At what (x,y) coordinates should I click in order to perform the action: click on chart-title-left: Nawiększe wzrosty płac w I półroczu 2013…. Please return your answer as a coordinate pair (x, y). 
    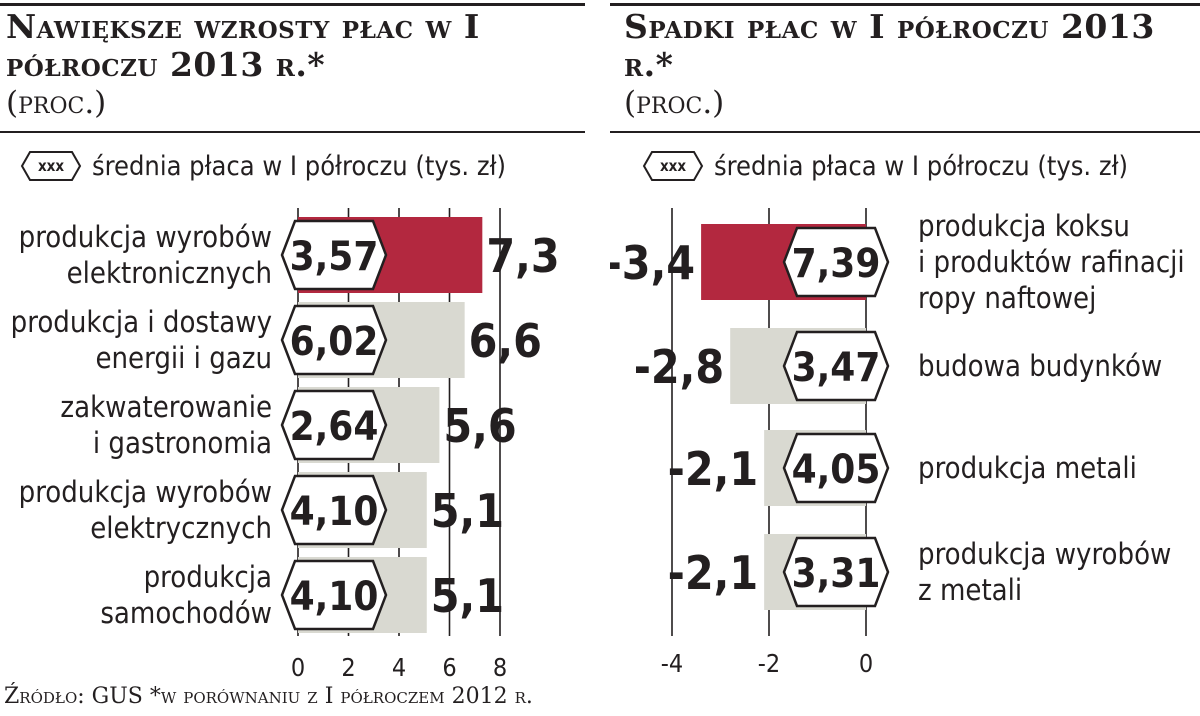
    Looking at the image, I should click on (295, 46).